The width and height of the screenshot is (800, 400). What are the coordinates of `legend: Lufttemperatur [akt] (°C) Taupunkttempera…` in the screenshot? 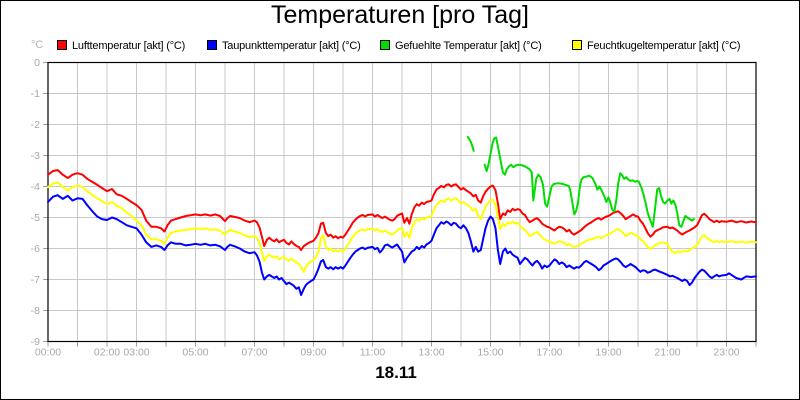 It's located at (400, 44).